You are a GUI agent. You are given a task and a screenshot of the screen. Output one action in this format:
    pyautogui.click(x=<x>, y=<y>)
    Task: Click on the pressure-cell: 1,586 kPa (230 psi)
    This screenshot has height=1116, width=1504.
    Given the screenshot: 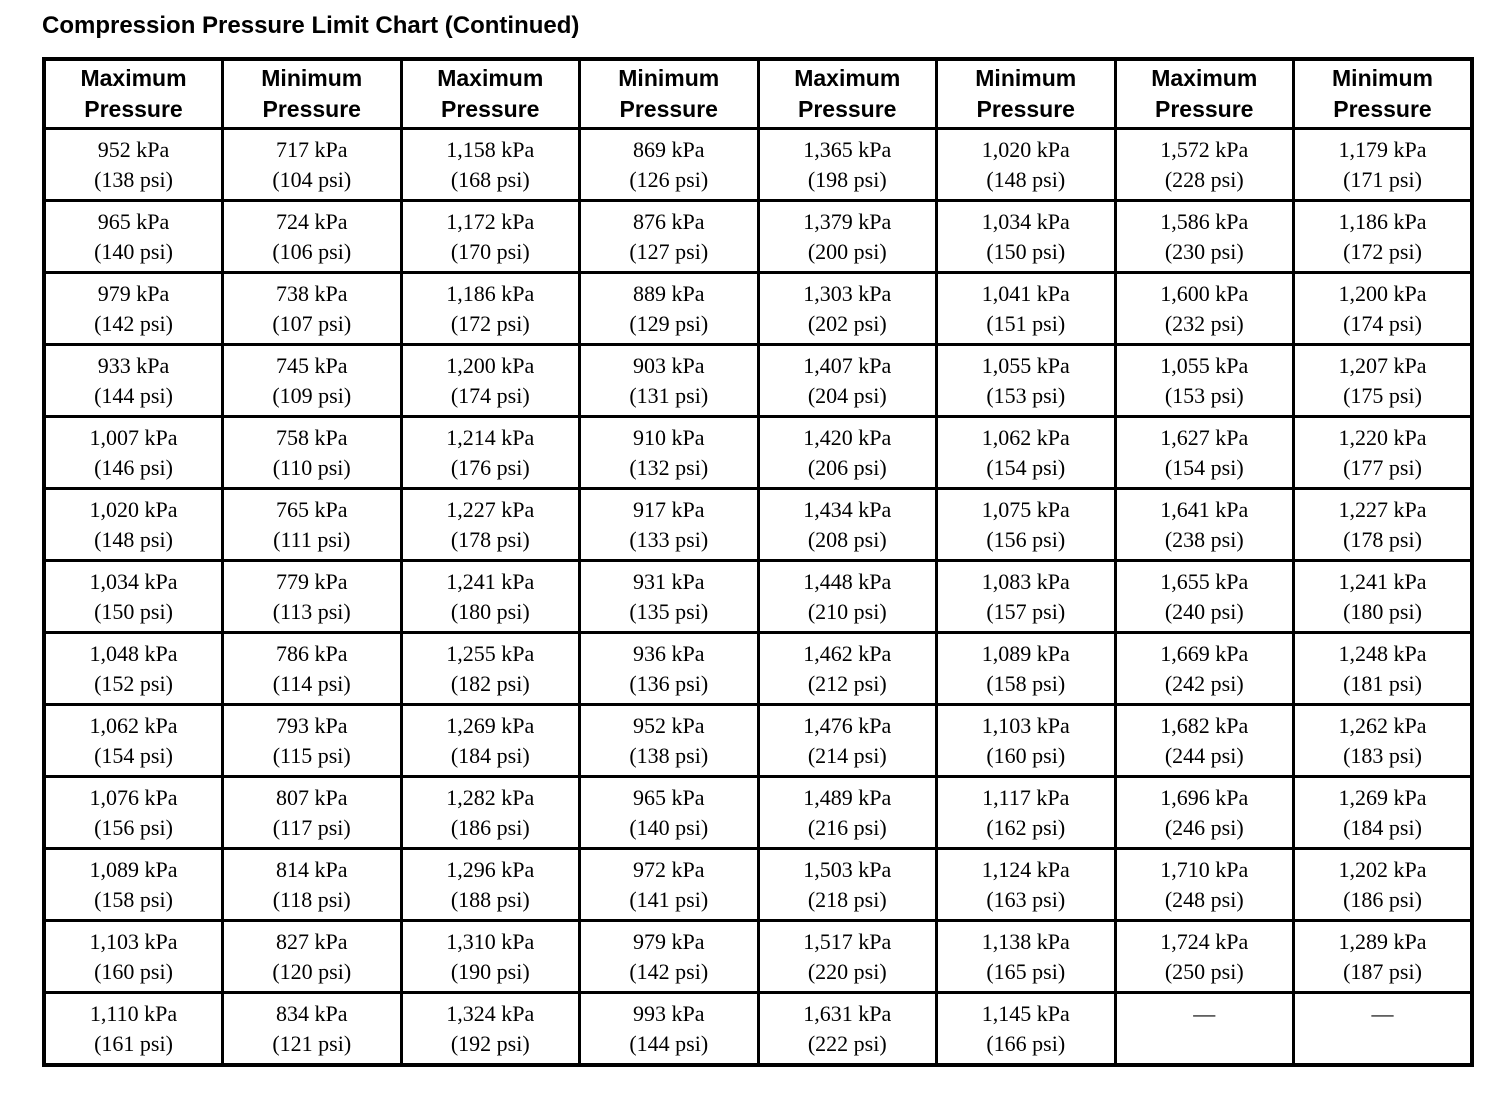 What is the action you would take?
    pyautogui.click(x=1204, y=236)
    